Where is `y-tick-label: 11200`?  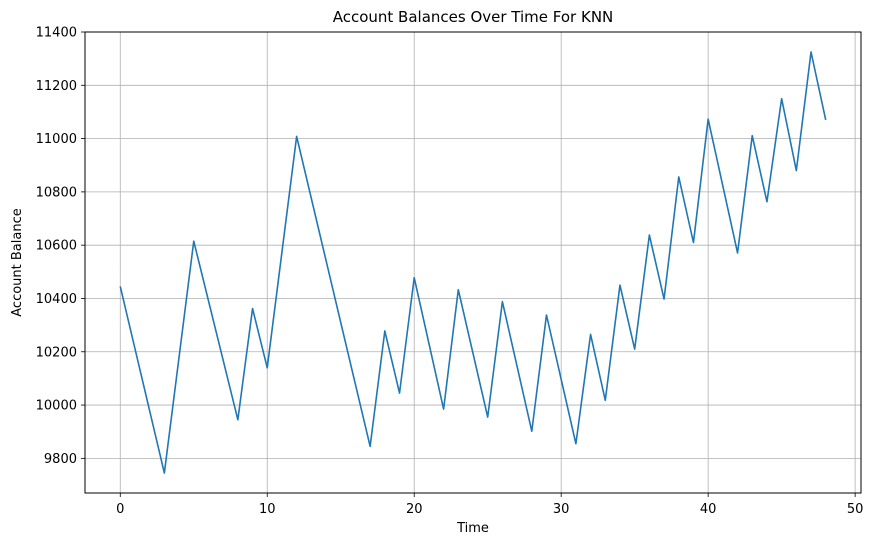 y-tick-label: 11200 is located at coordinates (56, 86).